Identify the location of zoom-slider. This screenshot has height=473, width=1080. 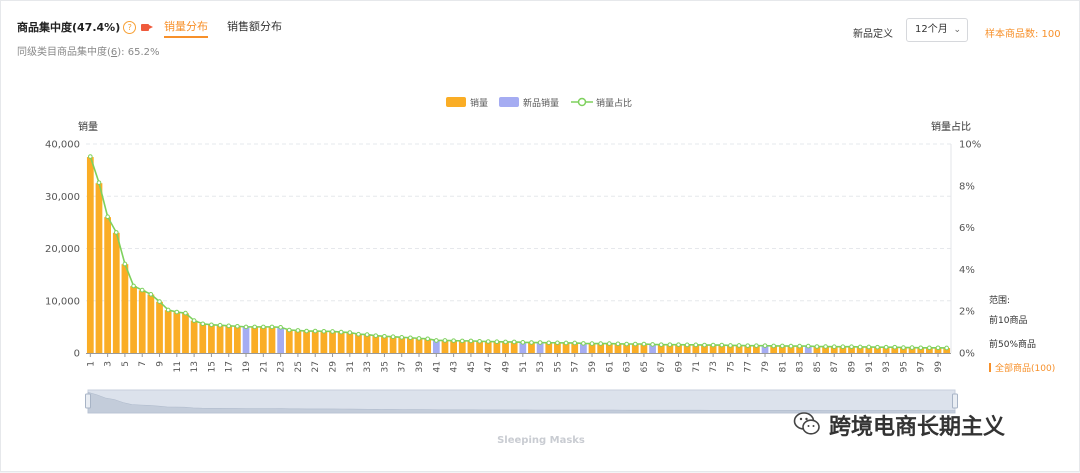
(521, 401).